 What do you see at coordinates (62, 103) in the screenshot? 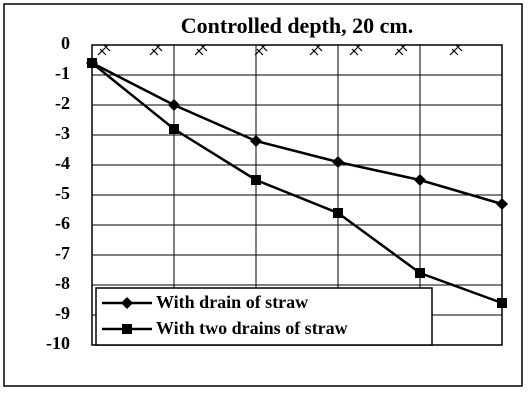
I see `y-tick-label: -2` at bounding box center [62, 103].